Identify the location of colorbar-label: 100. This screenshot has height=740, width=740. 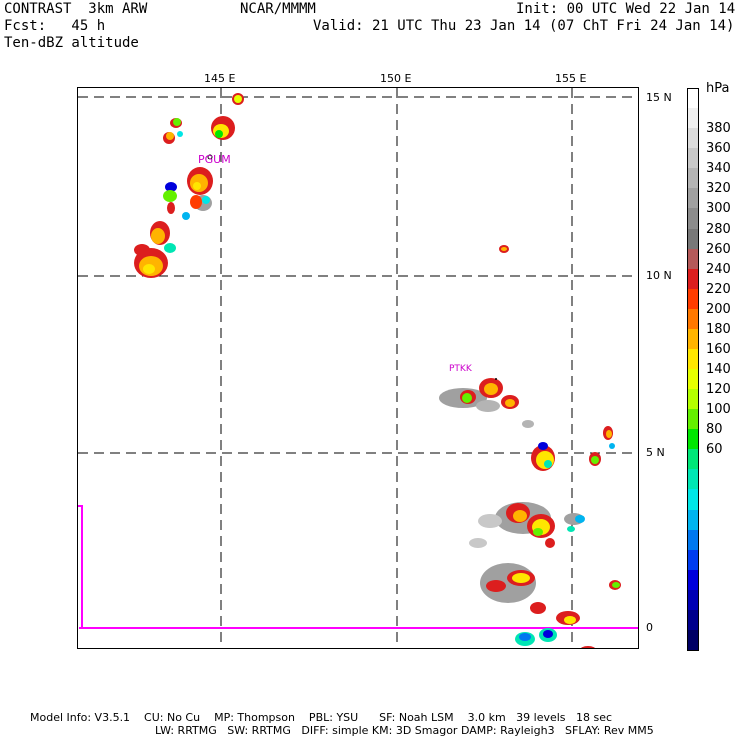
(718, 410).